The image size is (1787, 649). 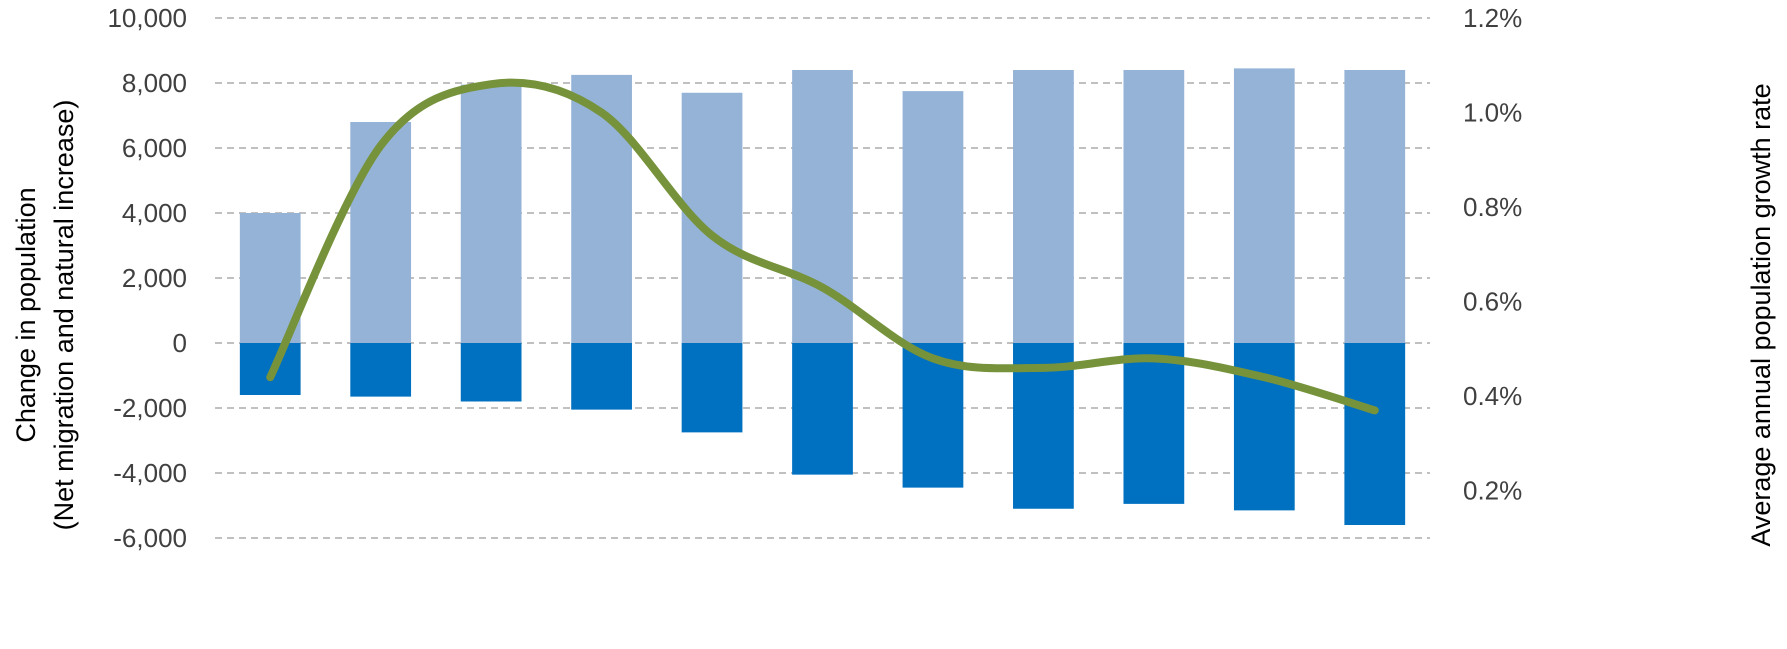 What do you see at coordinates (1492, 207) in the screenshot?
I see `right-tick-label: 0.8%` at bounding box center [1492, 207].